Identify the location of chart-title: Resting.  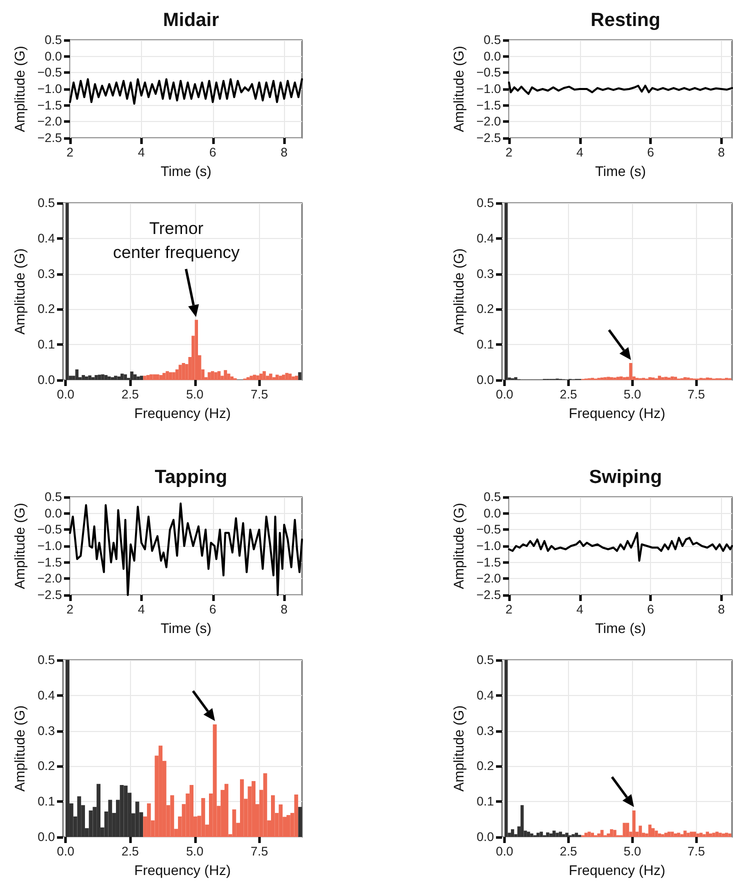
(625, 20).